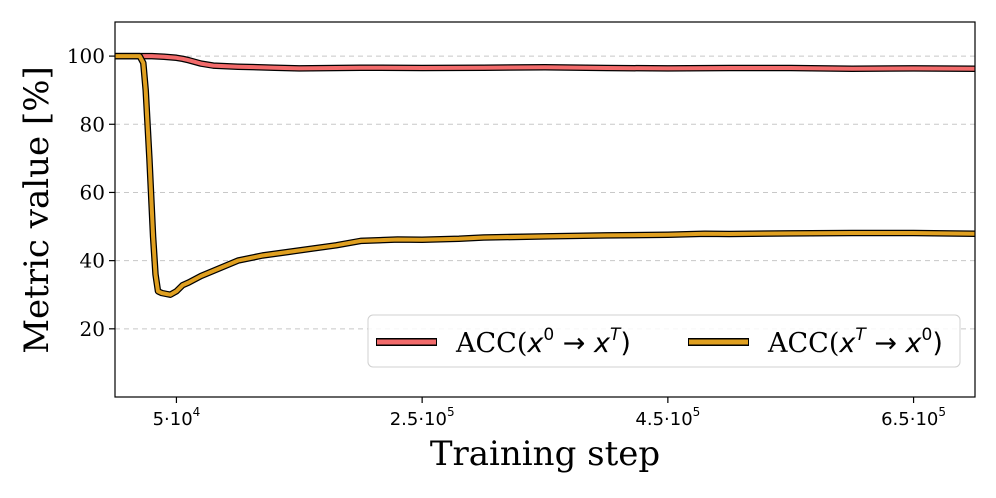 The image size is (996, 498). What do you see at coordinates (545, 62) in the screenshot?
I see `series-0-line` at bounding box center [545, 62].